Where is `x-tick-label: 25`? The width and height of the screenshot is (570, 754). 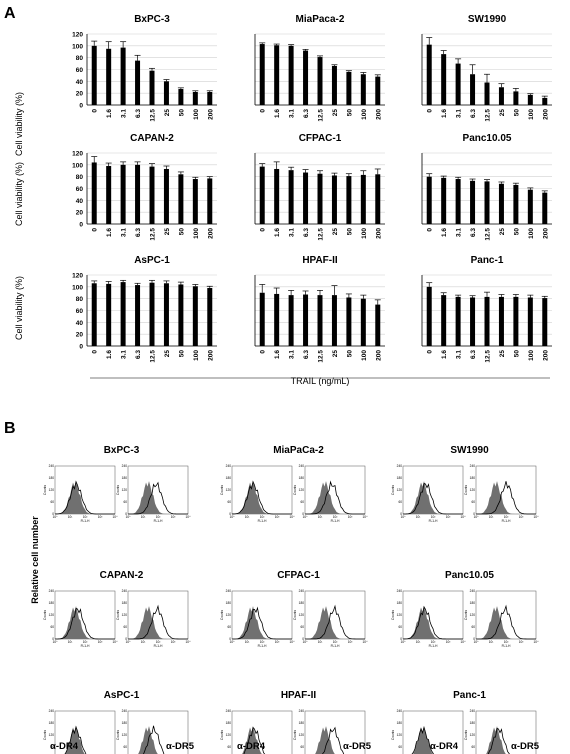 x-tick-label: 25 is located at coordinates (502, 354).